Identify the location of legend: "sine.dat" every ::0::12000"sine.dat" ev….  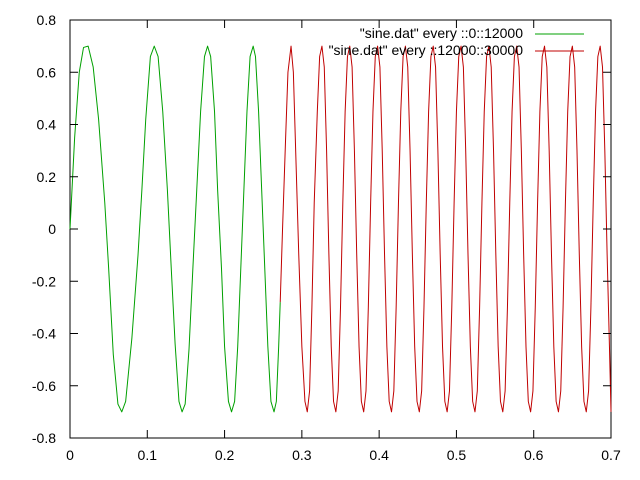
(456, 41).